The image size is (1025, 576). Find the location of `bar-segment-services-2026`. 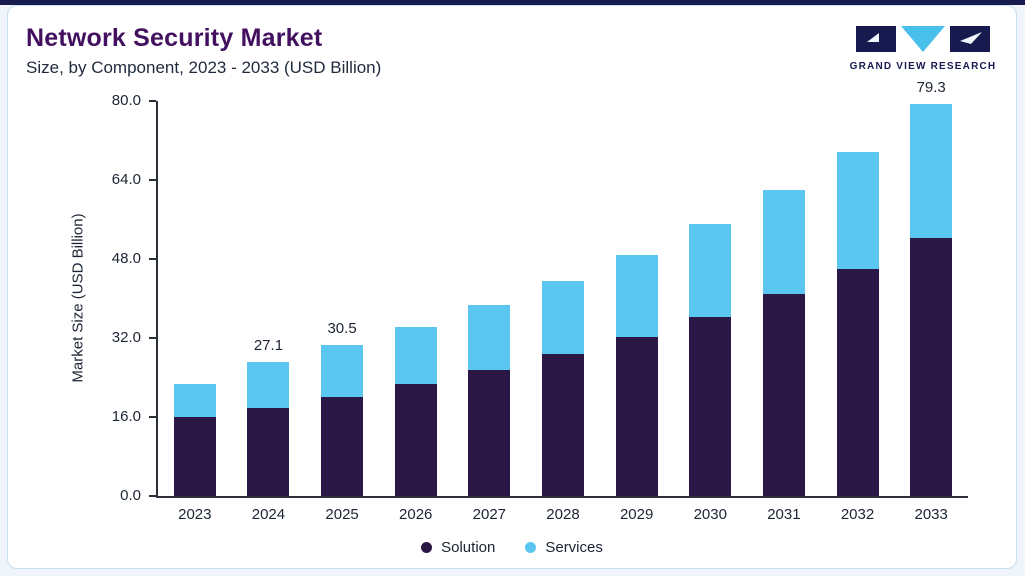

bar-segment-services-2026 is located at coordinates (415, 355).